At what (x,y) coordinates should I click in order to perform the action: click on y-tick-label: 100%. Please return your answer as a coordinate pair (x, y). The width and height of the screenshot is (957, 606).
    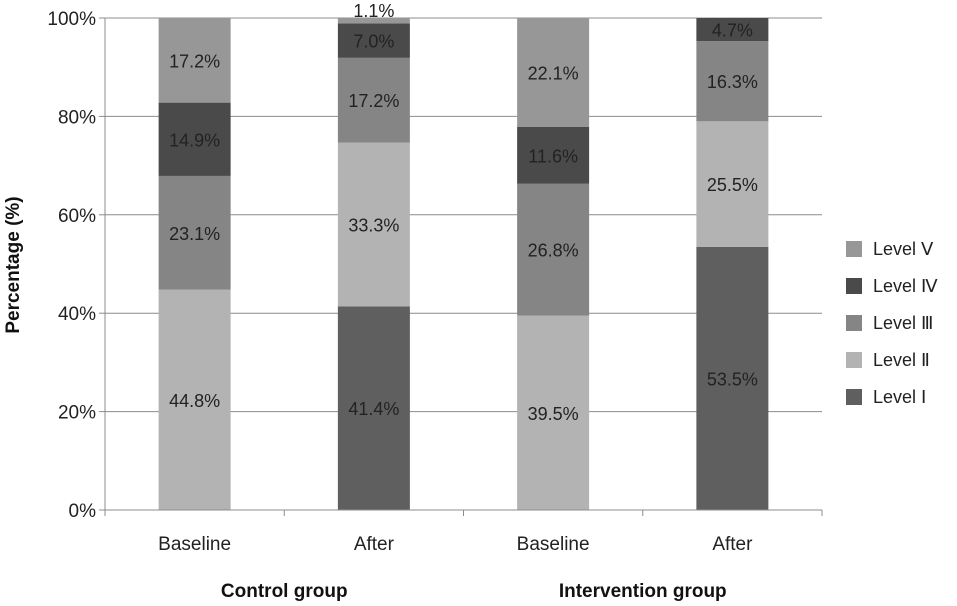
    Looking at the image, I should click on (71, 19).